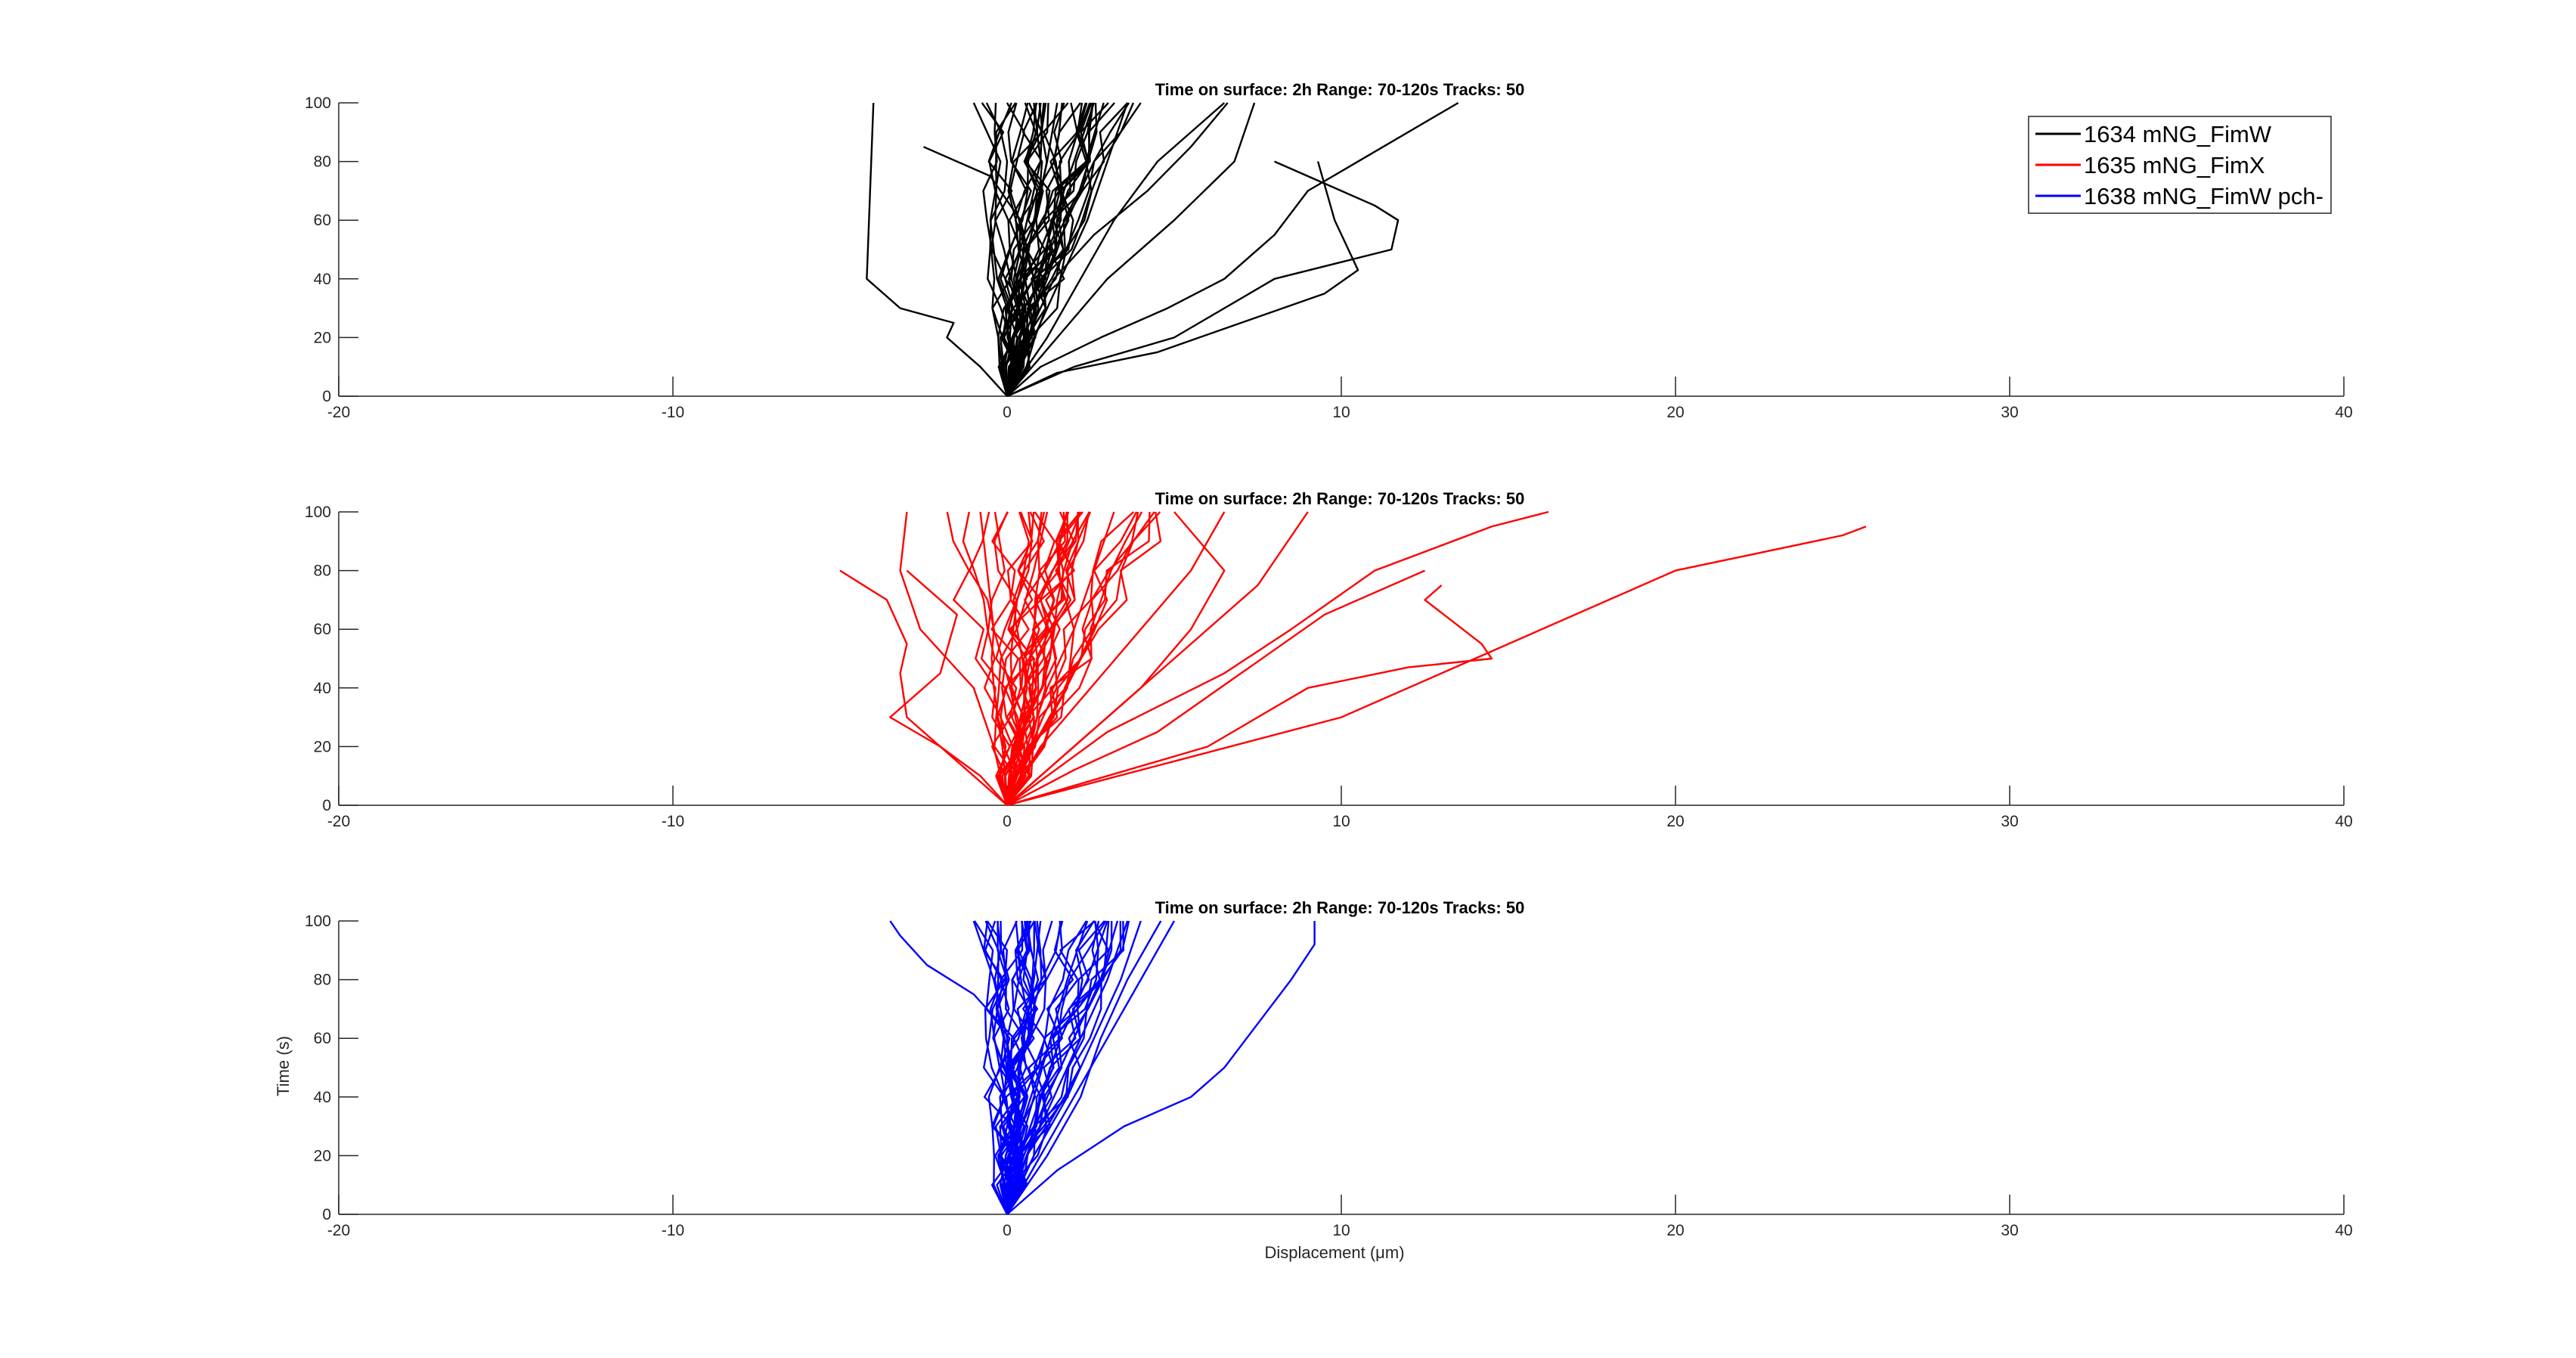  I want to click on legend-entry-3: 1638 mNG_FimW pch-, so click(2203, 196).